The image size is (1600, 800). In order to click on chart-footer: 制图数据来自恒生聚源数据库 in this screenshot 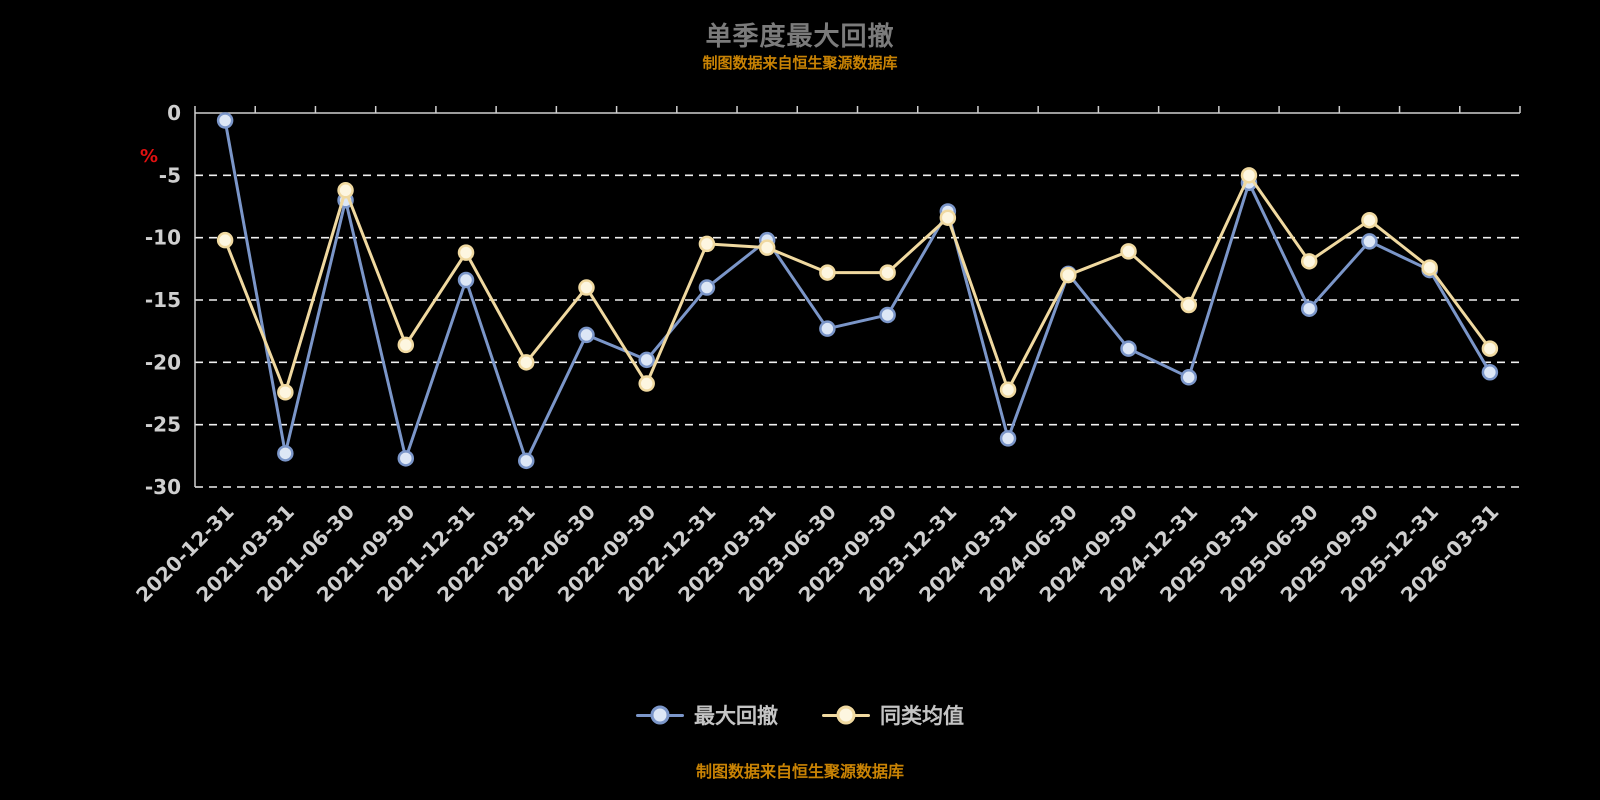, I will do `click(799, 771)`.